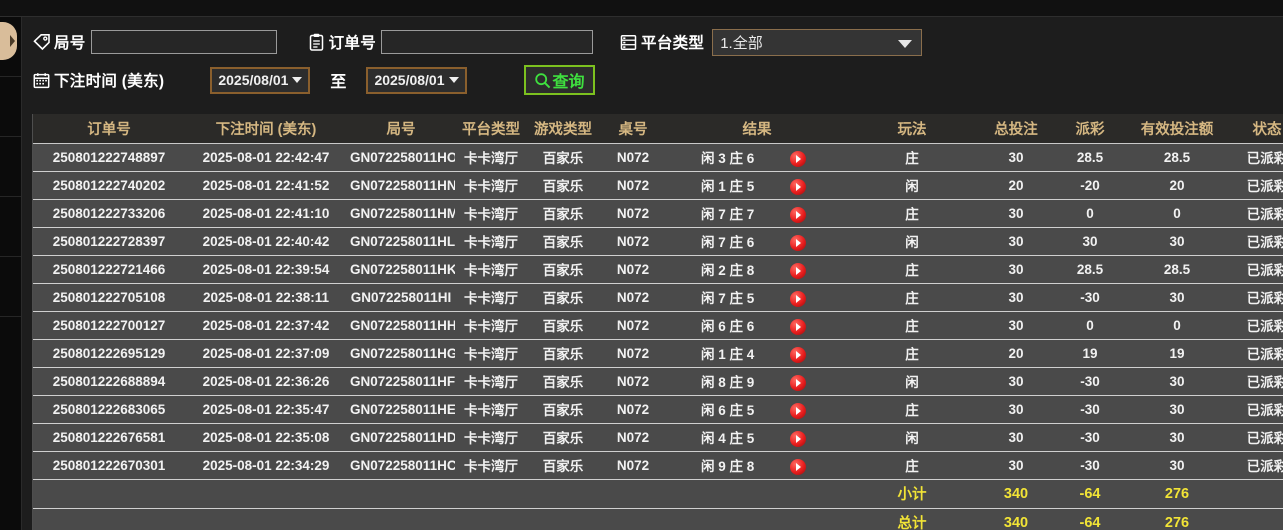 Image resolution: width=1283 pixels, height=530 pixels. I want to click on cell-result: 闲 1 庄 5, so click(757, 185).